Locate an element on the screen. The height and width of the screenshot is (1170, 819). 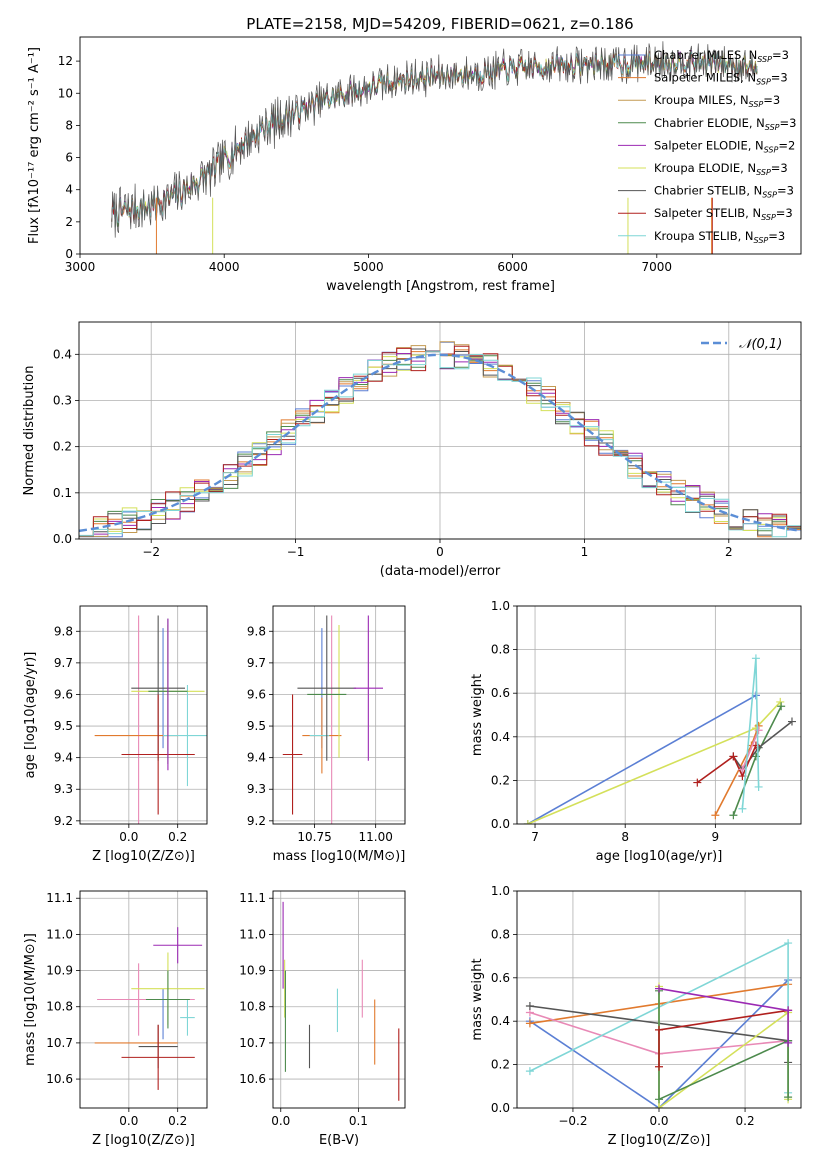
legend-label: Salpeter MILES, NSSP=3 is located at coordinates (721, 79).